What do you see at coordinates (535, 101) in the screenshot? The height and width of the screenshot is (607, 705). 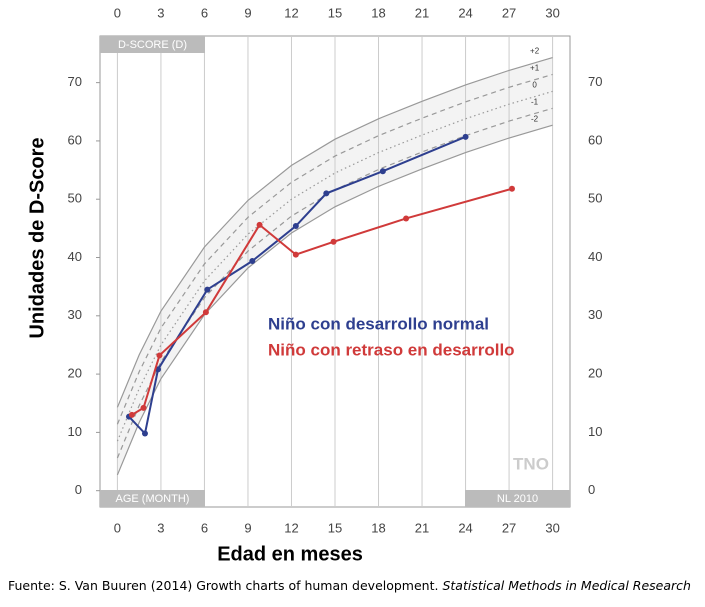 I see `reference-label: -1` at bounding box center [535, 101].